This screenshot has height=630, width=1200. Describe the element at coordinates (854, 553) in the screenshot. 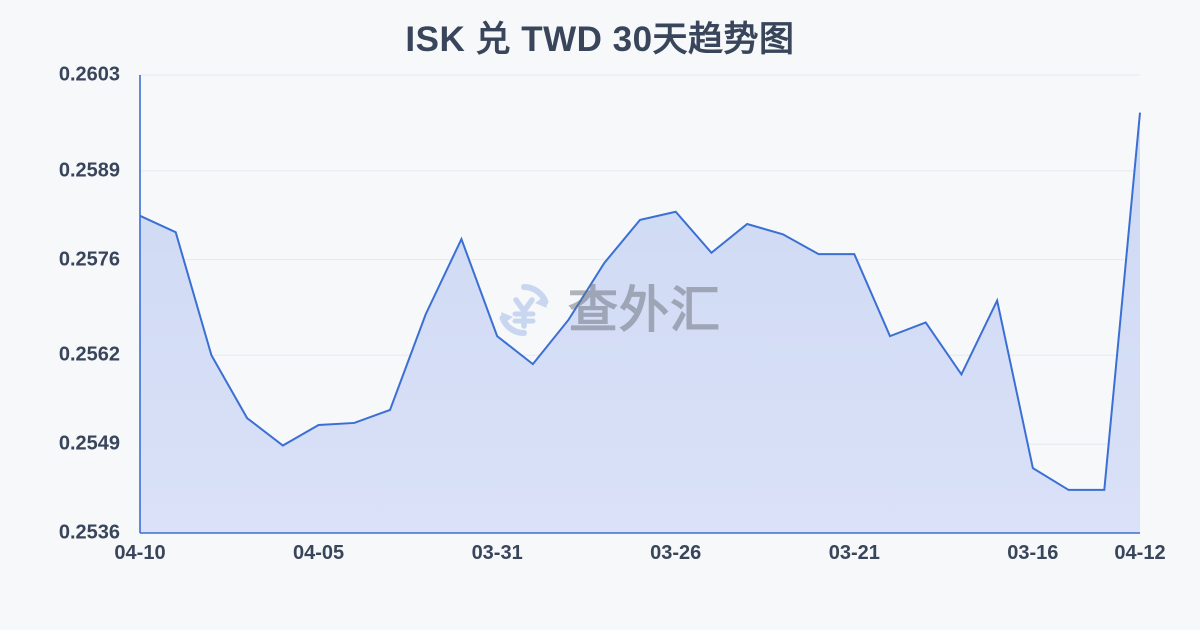

I see `x-axis-tick-label: 03-21` at that location.